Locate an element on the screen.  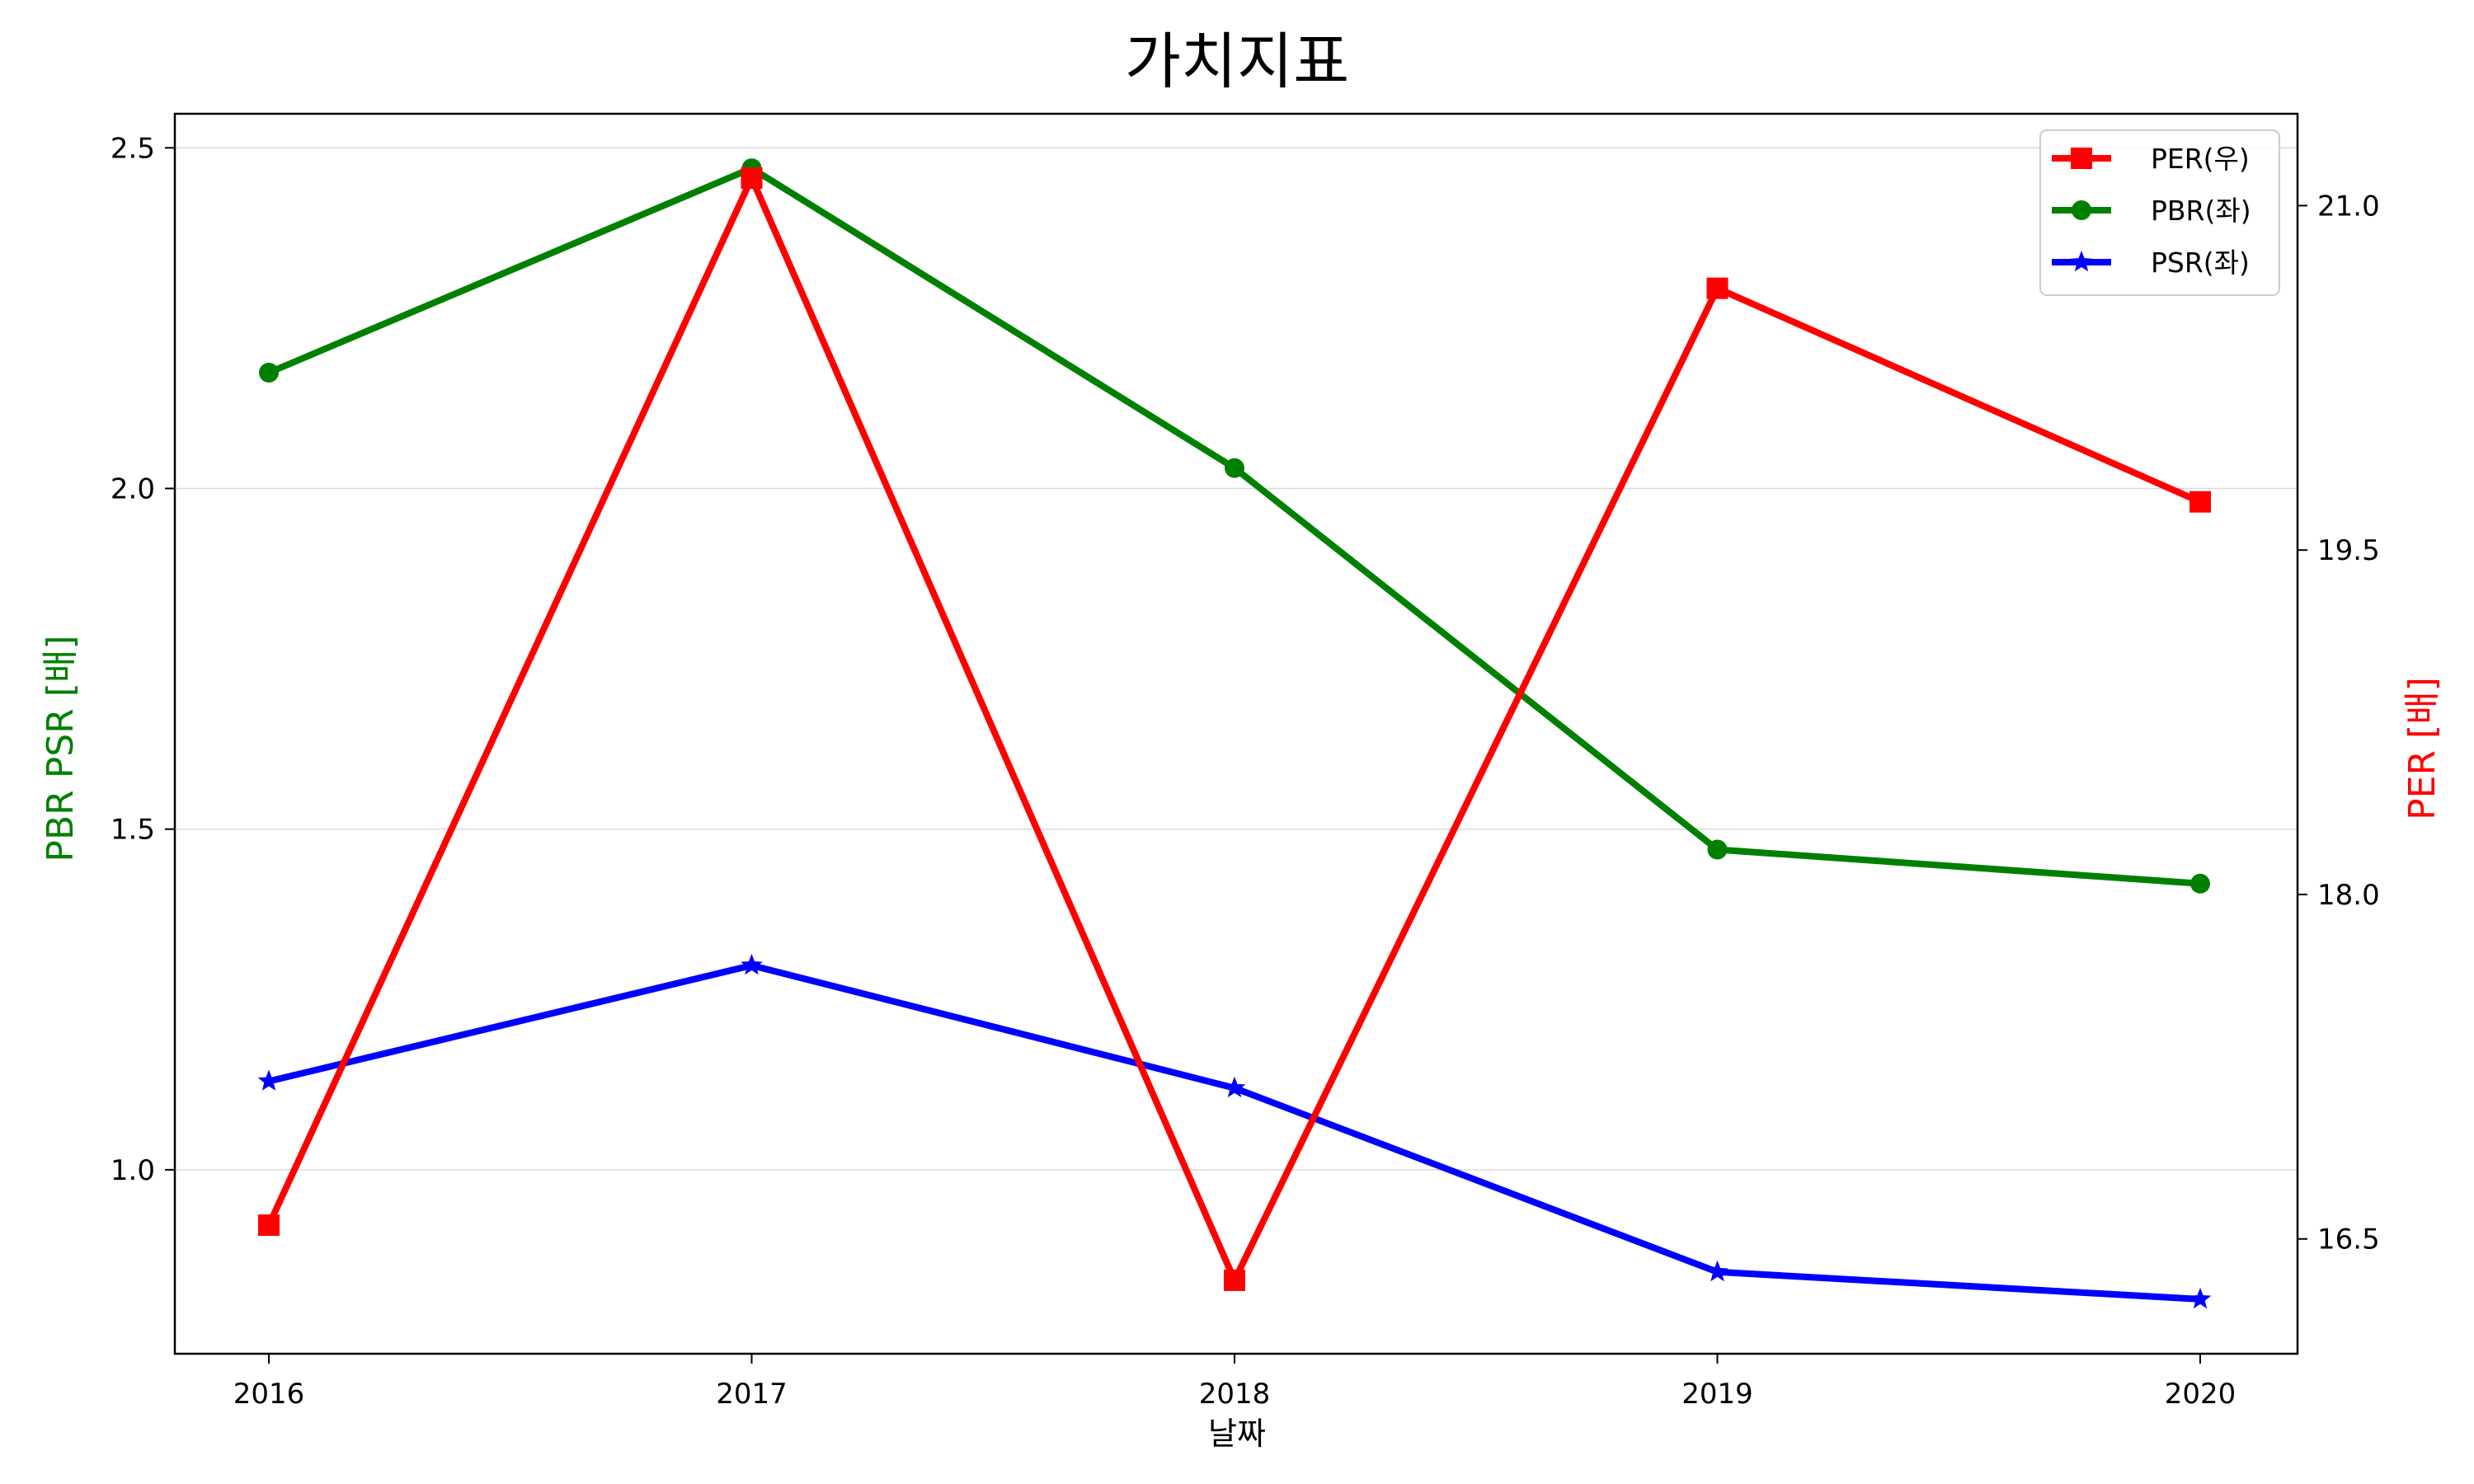
y-right-tick-label: 19.5 is located at coordinates (2348, 550).